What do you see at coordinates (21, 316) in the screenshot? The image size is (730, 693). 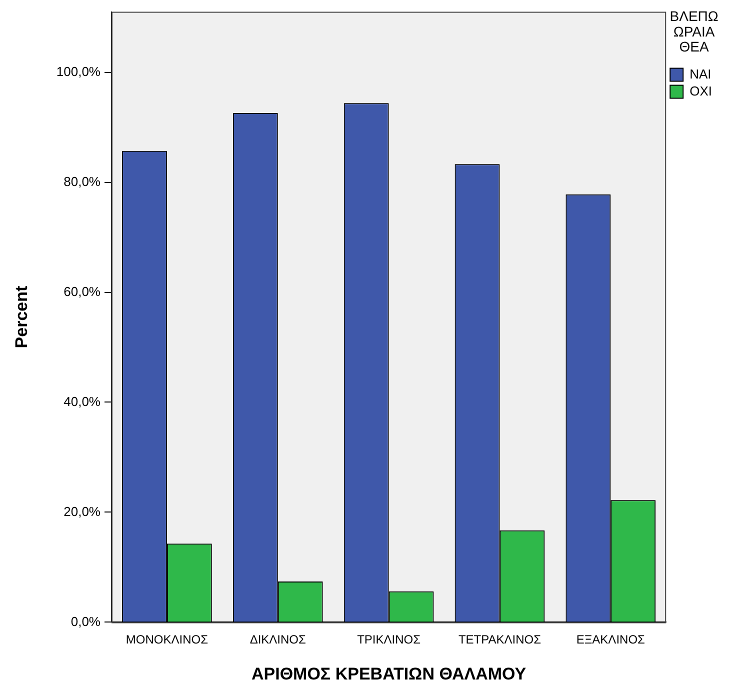 I see `y-axis-title: Percent` at bounding box center [21, 316].